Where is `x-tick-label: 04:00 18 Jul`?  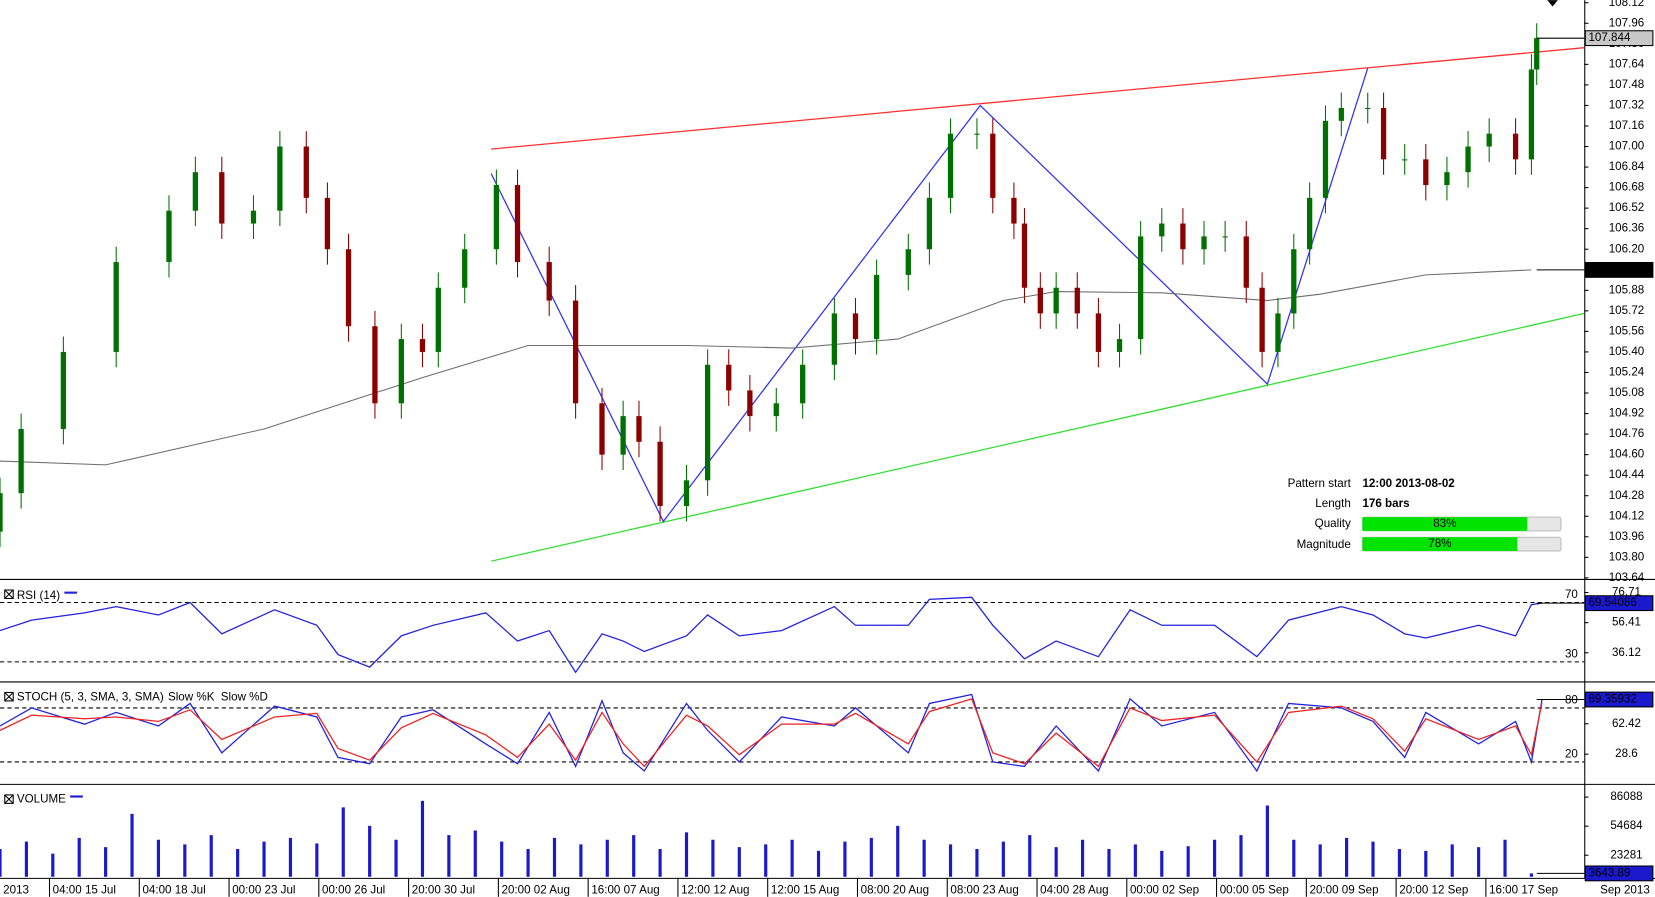 x-tick-label: 04:00 18 Jul is located at coordinates (173, 890).